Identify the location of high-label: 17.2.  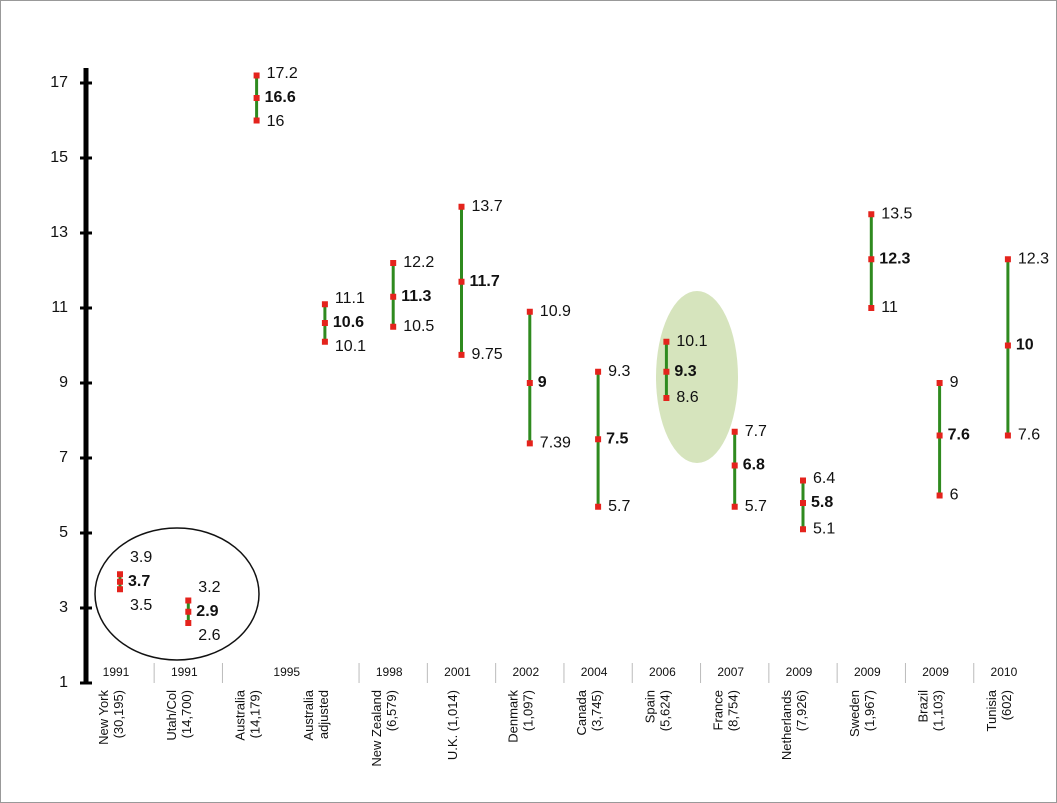
(282, 73).